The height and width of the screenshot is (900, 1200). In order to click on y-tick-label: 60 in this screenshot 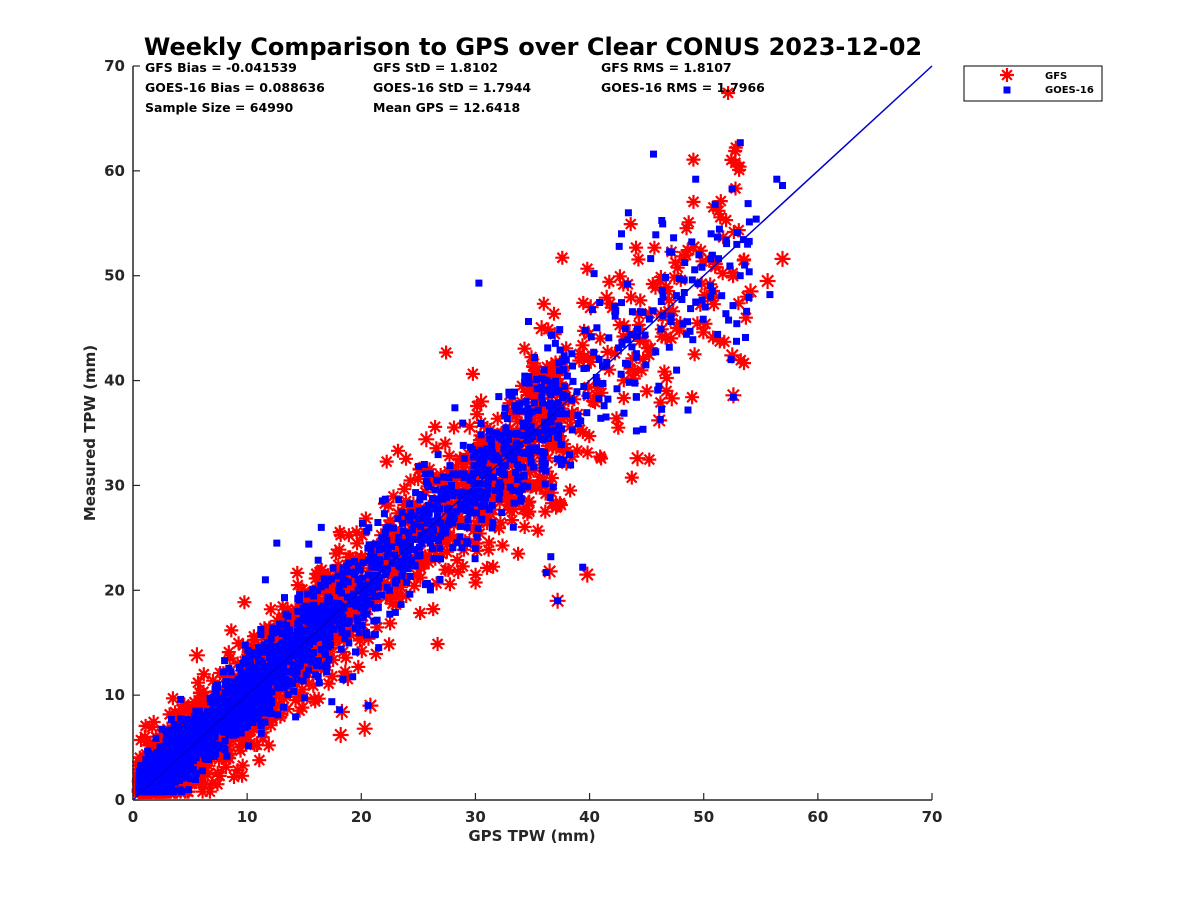, I will do `click(114, 171)`.